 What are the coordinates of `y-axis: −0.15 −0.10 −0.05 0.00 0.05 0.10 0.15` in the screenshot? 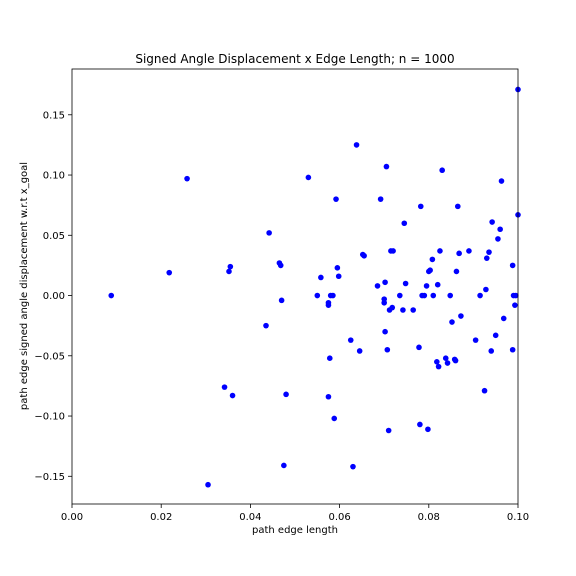 It's located at (53, 296).